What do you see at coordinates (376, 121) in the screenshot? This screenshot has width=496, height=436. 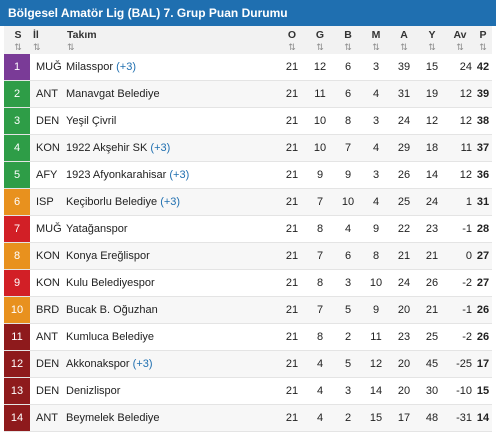 I see `lost-cell: 3` at bounding box center [376, 121].